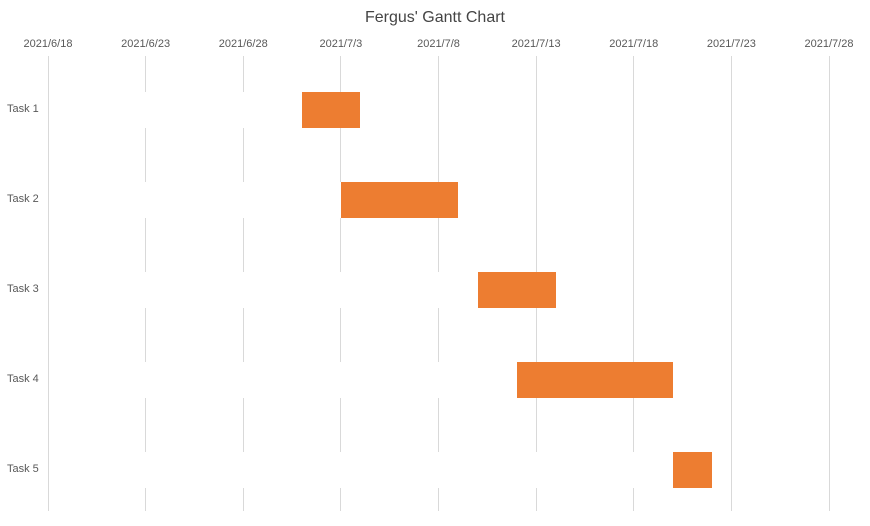  I want to click on task-label: Task 5, so click(23, 468).